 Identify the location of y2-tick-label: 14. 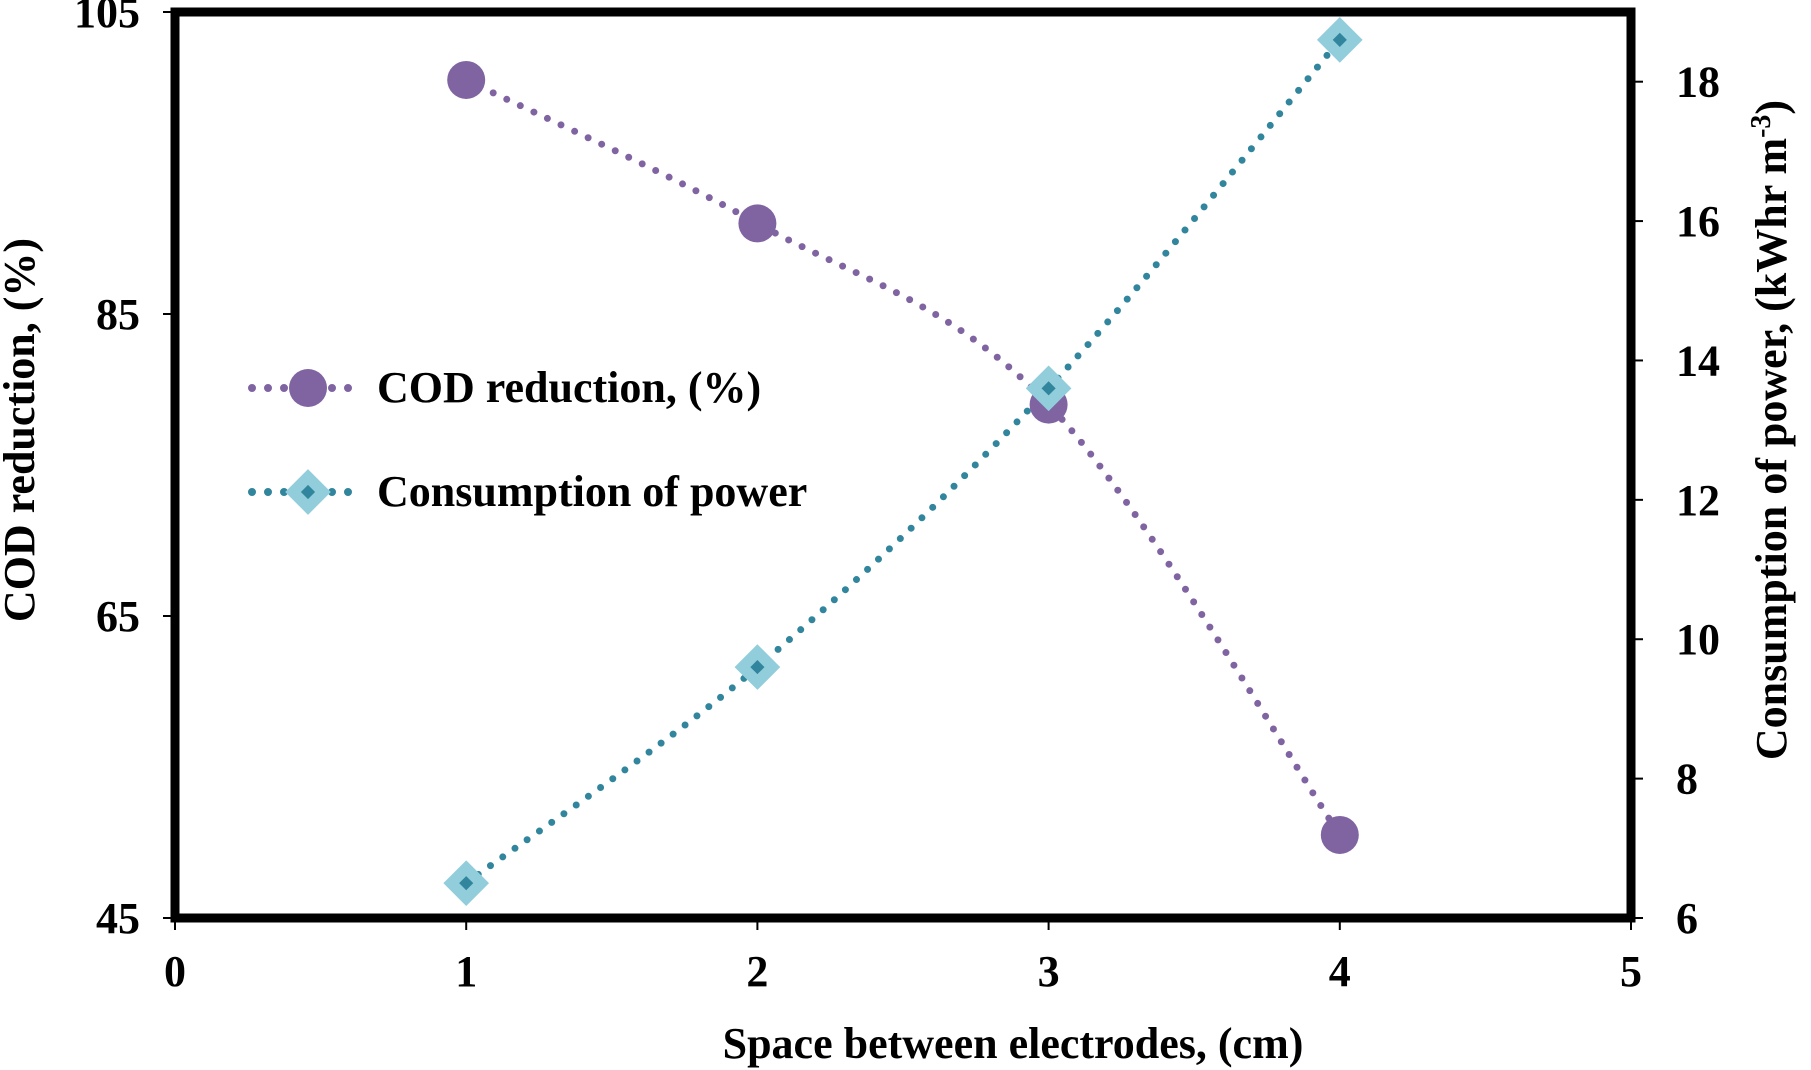
(1698, 360).